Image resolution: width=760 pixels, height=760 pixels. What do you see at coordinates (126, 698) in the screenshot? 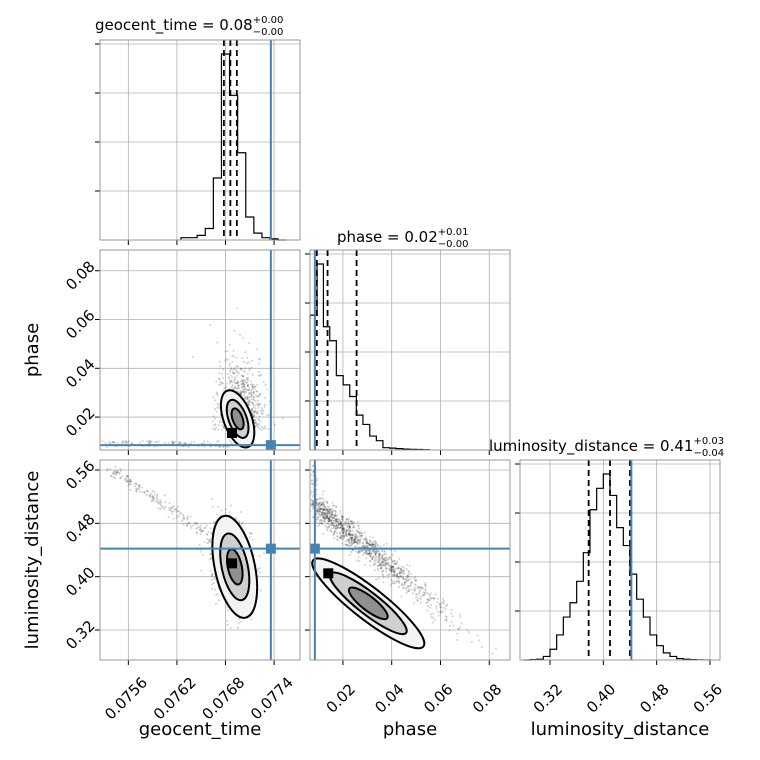
I see `xticklabel-geocent_time-0: 0.0756` at bounding box center [126, 698].